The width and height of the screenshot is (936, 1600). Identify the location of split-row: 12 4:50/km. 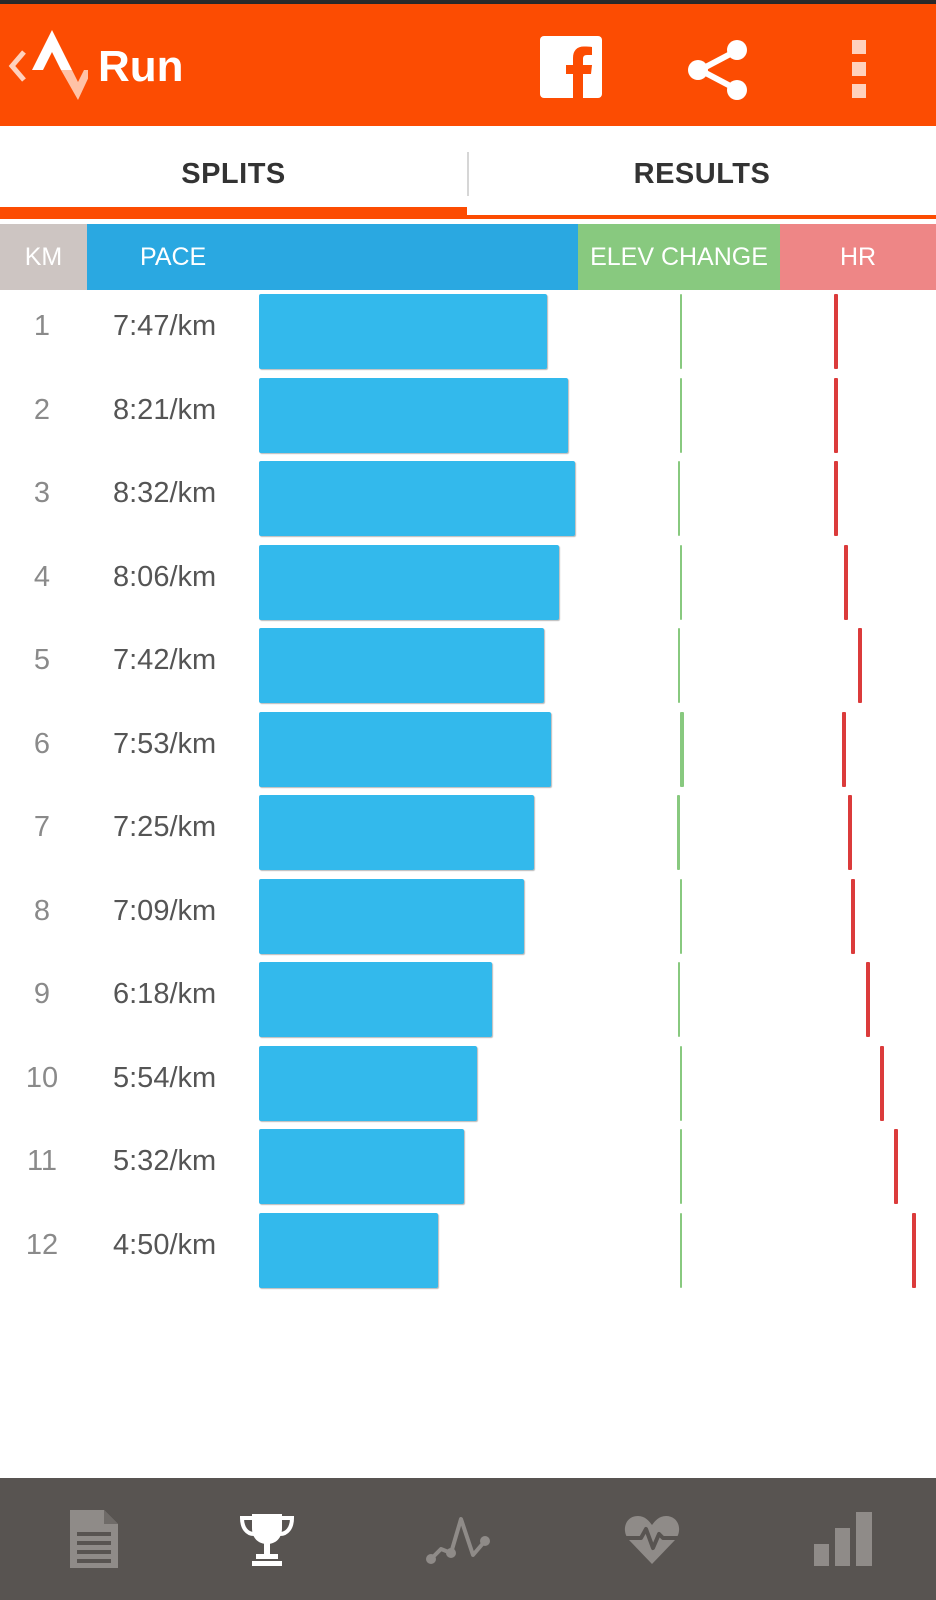
(468, 1251).